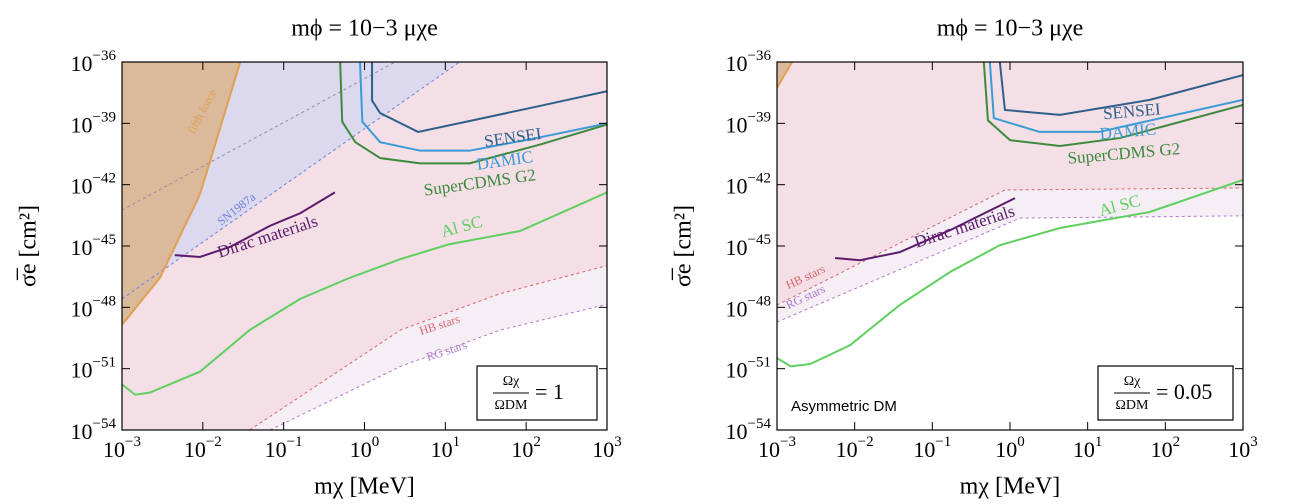 The width and height of the screenshot is (1291, 504). I want to click on tick-exponent: −54, so click(105, 424).